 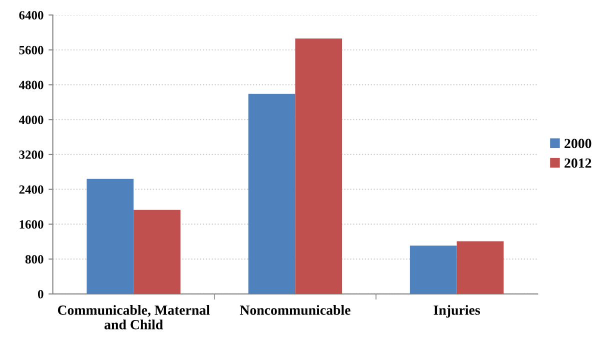 What do you see at coordinates (31, 50) in the screenshot?
I see `y-tick-label: 5600` at bounding box center [31, 50].